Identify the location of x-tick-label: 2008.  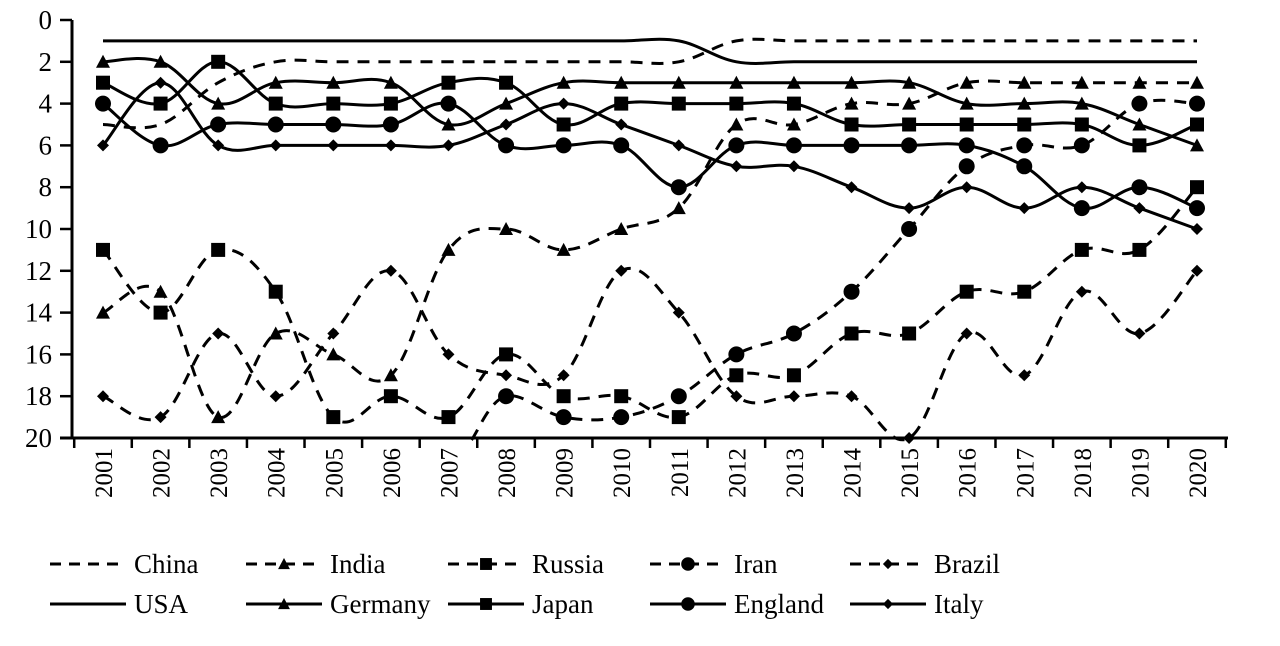
(507, 473).